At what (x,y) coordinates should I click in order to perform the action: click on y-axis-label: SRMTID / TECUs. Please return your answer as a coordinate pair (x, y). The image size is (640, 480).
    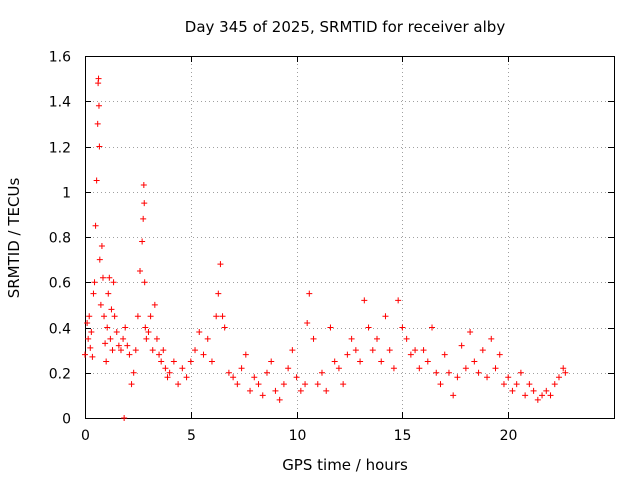
    Looking at the image, I should click on (14, 238).